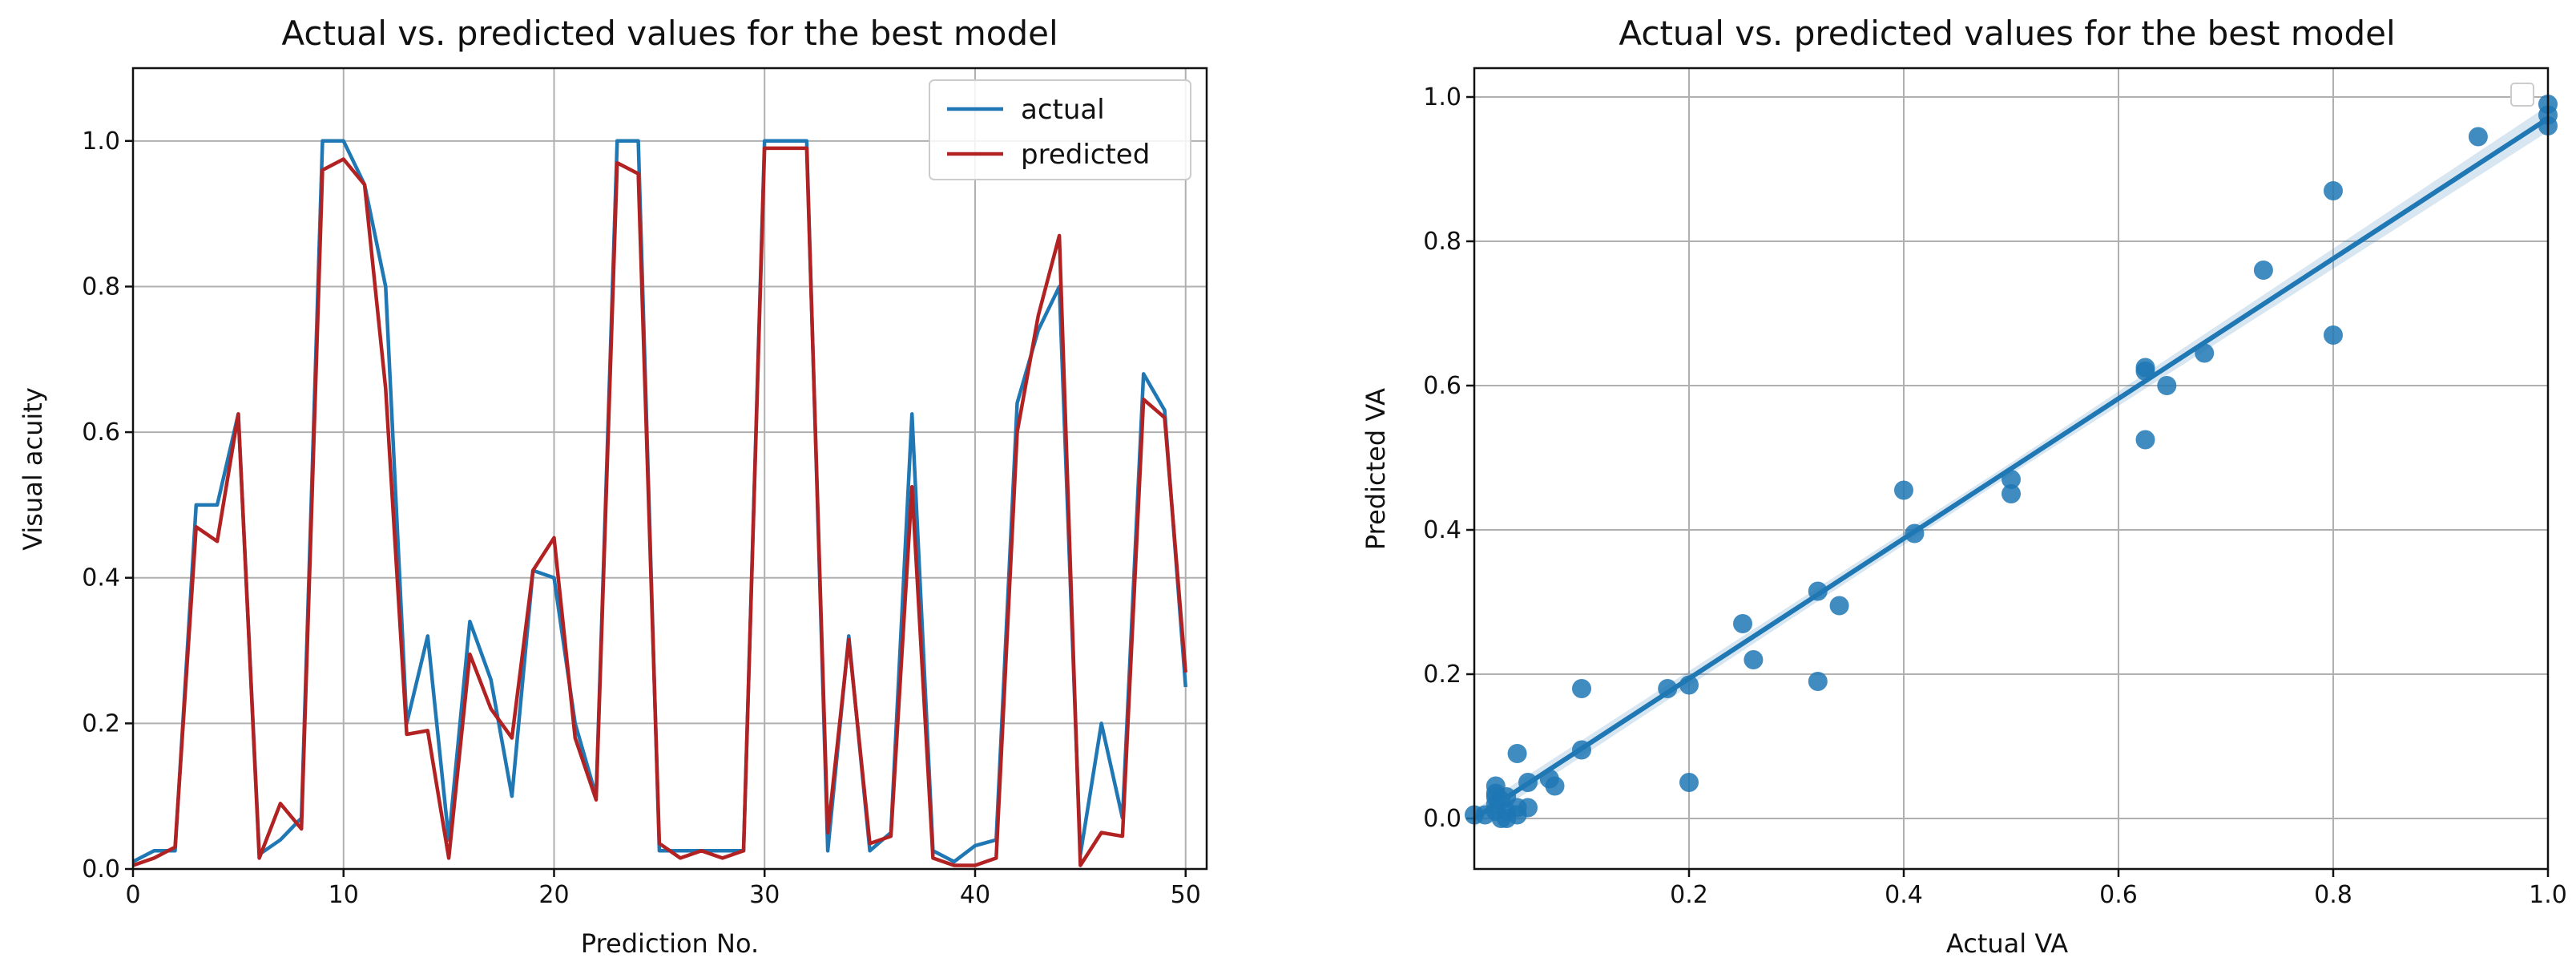  What do you see at coordinates (553, 895) in the screenshot?
I see `left-x-tick-label: 20` at bounding box center [553, 895].